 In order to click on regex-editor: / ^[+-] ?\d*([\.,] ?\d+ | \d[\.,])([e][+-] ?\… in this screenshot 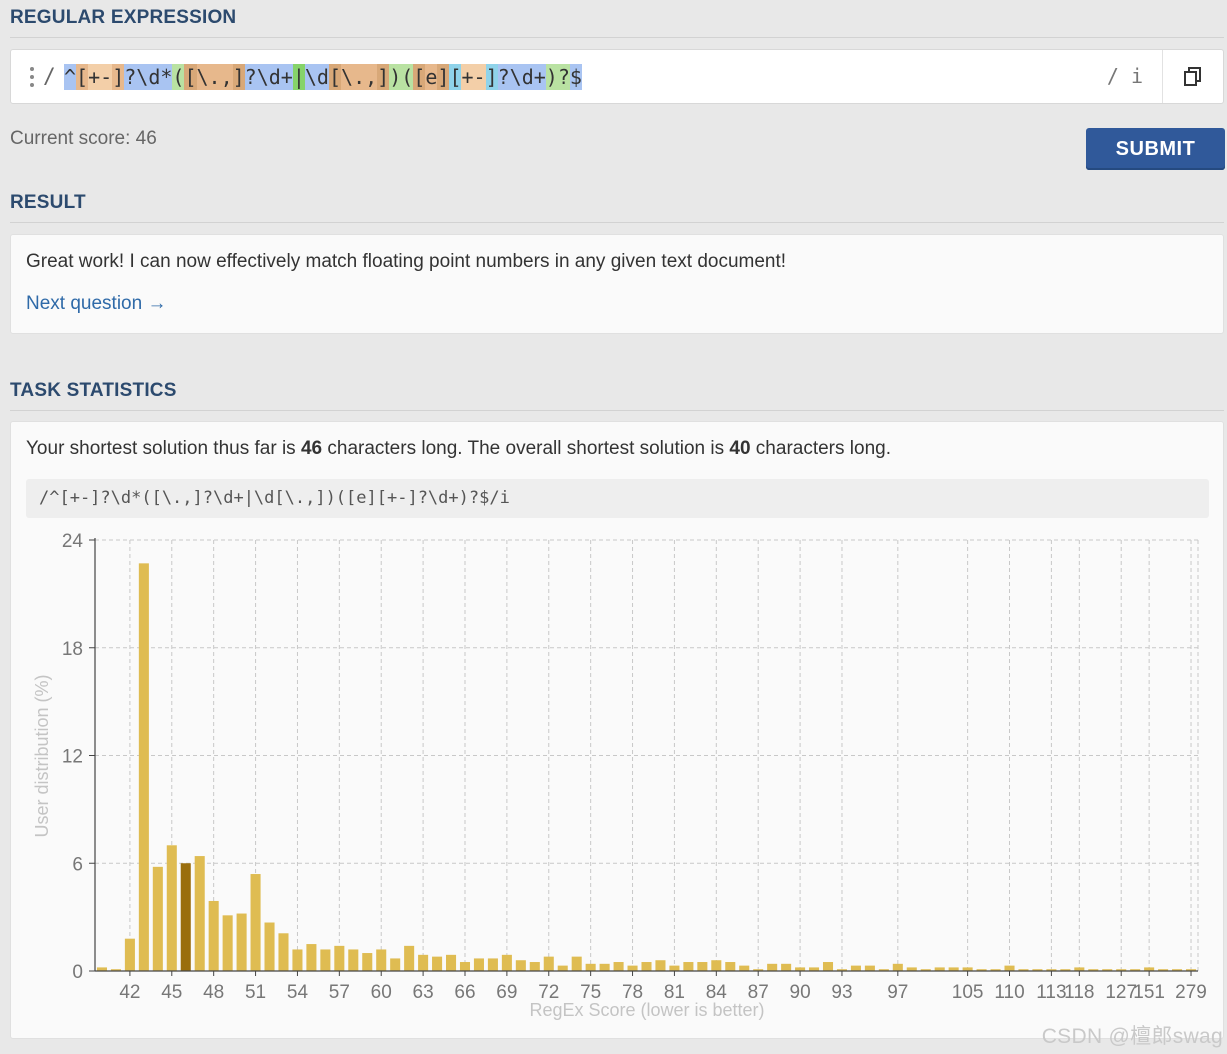, I will do `click(617, 76)`.